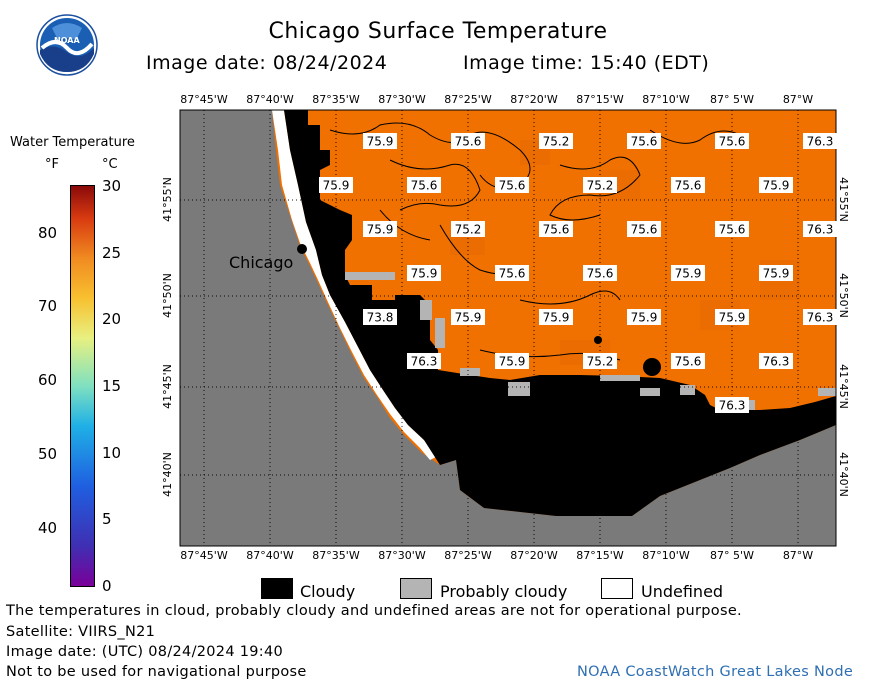 Image resolution: width=876 pixels, height=687 pixels. Describe the element at coordinates (798, 99) in the screenshot. I see `longitude-label: 87°W` at that location.